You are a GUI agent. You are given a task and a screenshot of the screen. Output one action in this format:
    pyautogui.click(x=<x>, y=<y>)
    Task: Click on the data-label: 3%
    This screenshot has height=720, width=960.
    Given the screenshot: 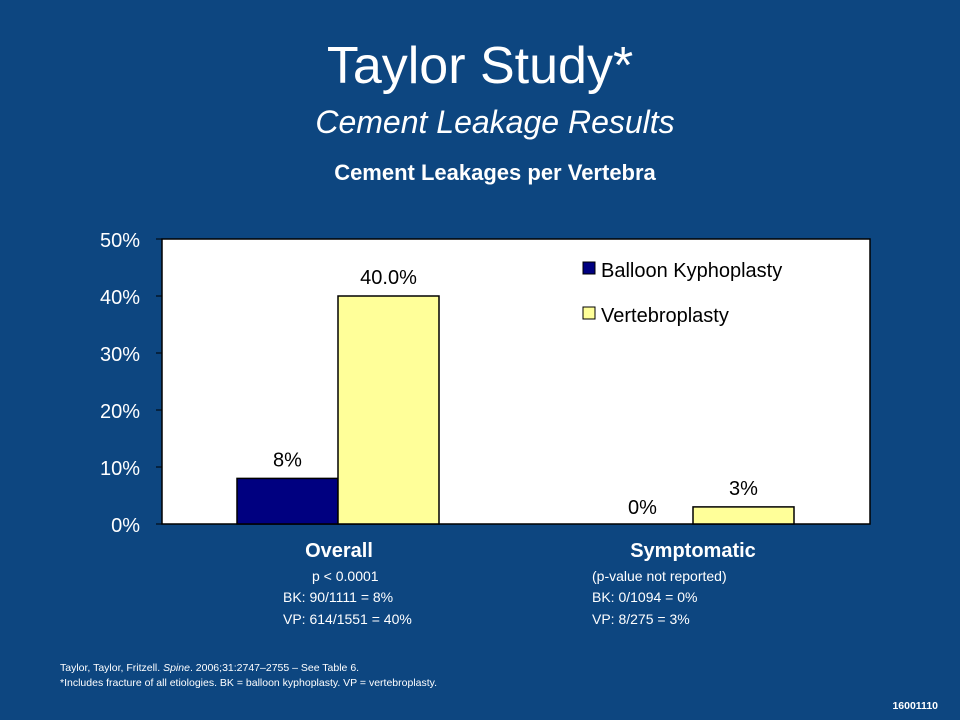 What is the action you would take?
    pyautogui.click(x=743, y=489)
    